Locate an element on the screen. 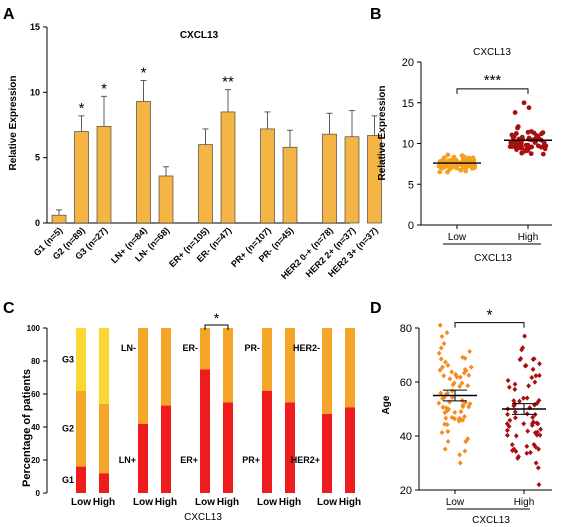  segment-label: ER- is located at coordinates (191, 348).